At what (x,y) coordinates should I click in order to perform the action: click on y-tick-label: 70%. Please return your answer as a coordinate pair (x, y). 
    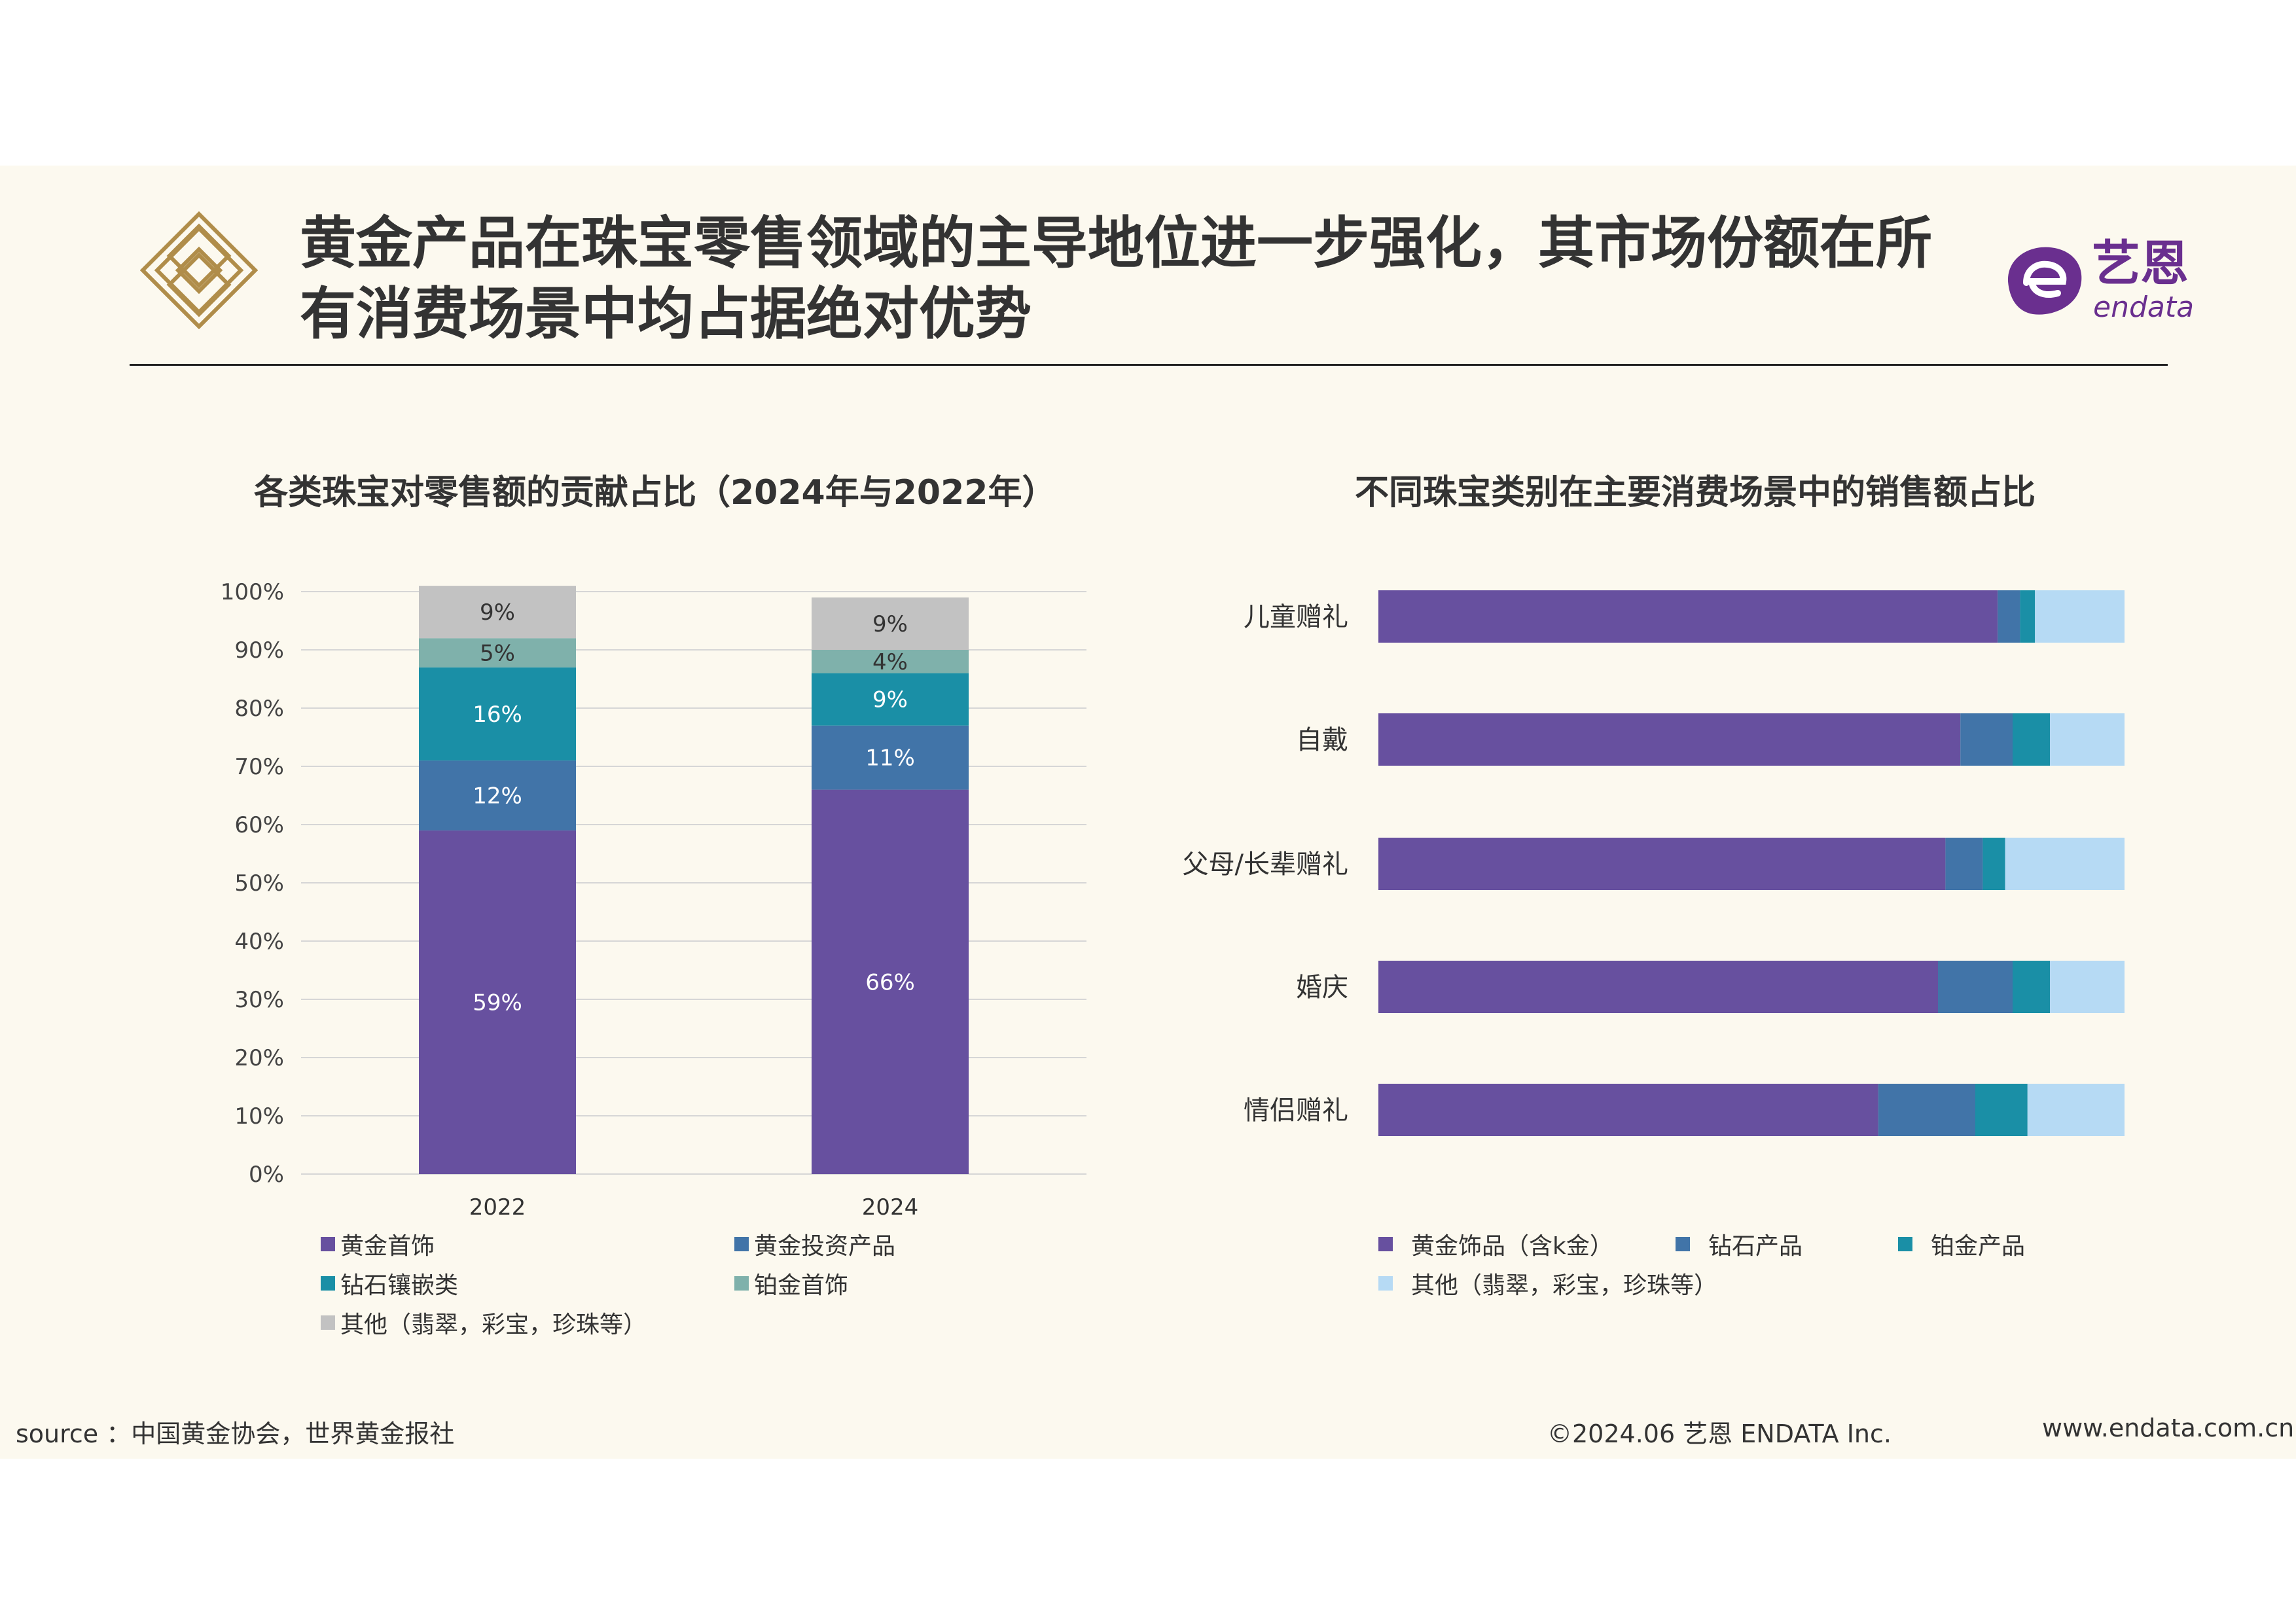
    Looking at the image, I should click on (259, 767).